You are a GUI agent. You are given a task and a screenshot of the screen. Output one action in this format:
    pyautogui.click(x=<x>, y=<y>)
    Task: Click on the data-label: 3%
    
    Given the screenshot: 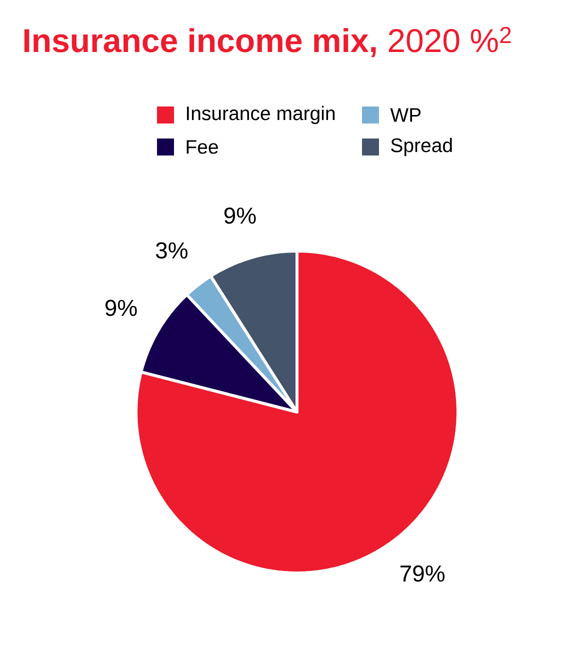 What is the action you would take?
    pyautogui.click(x=172, y=250)
    